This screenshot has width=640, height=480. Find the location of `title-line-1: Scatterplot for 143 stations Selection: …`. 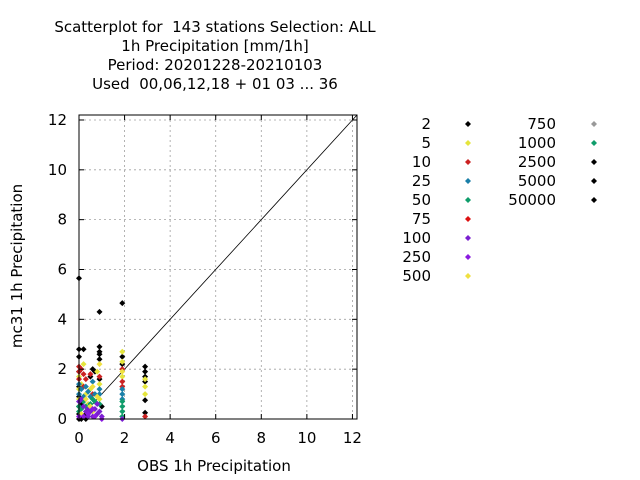

title-line-1: Scatterplot for 143 stations Selection: … is located at coordinates (215, 27).